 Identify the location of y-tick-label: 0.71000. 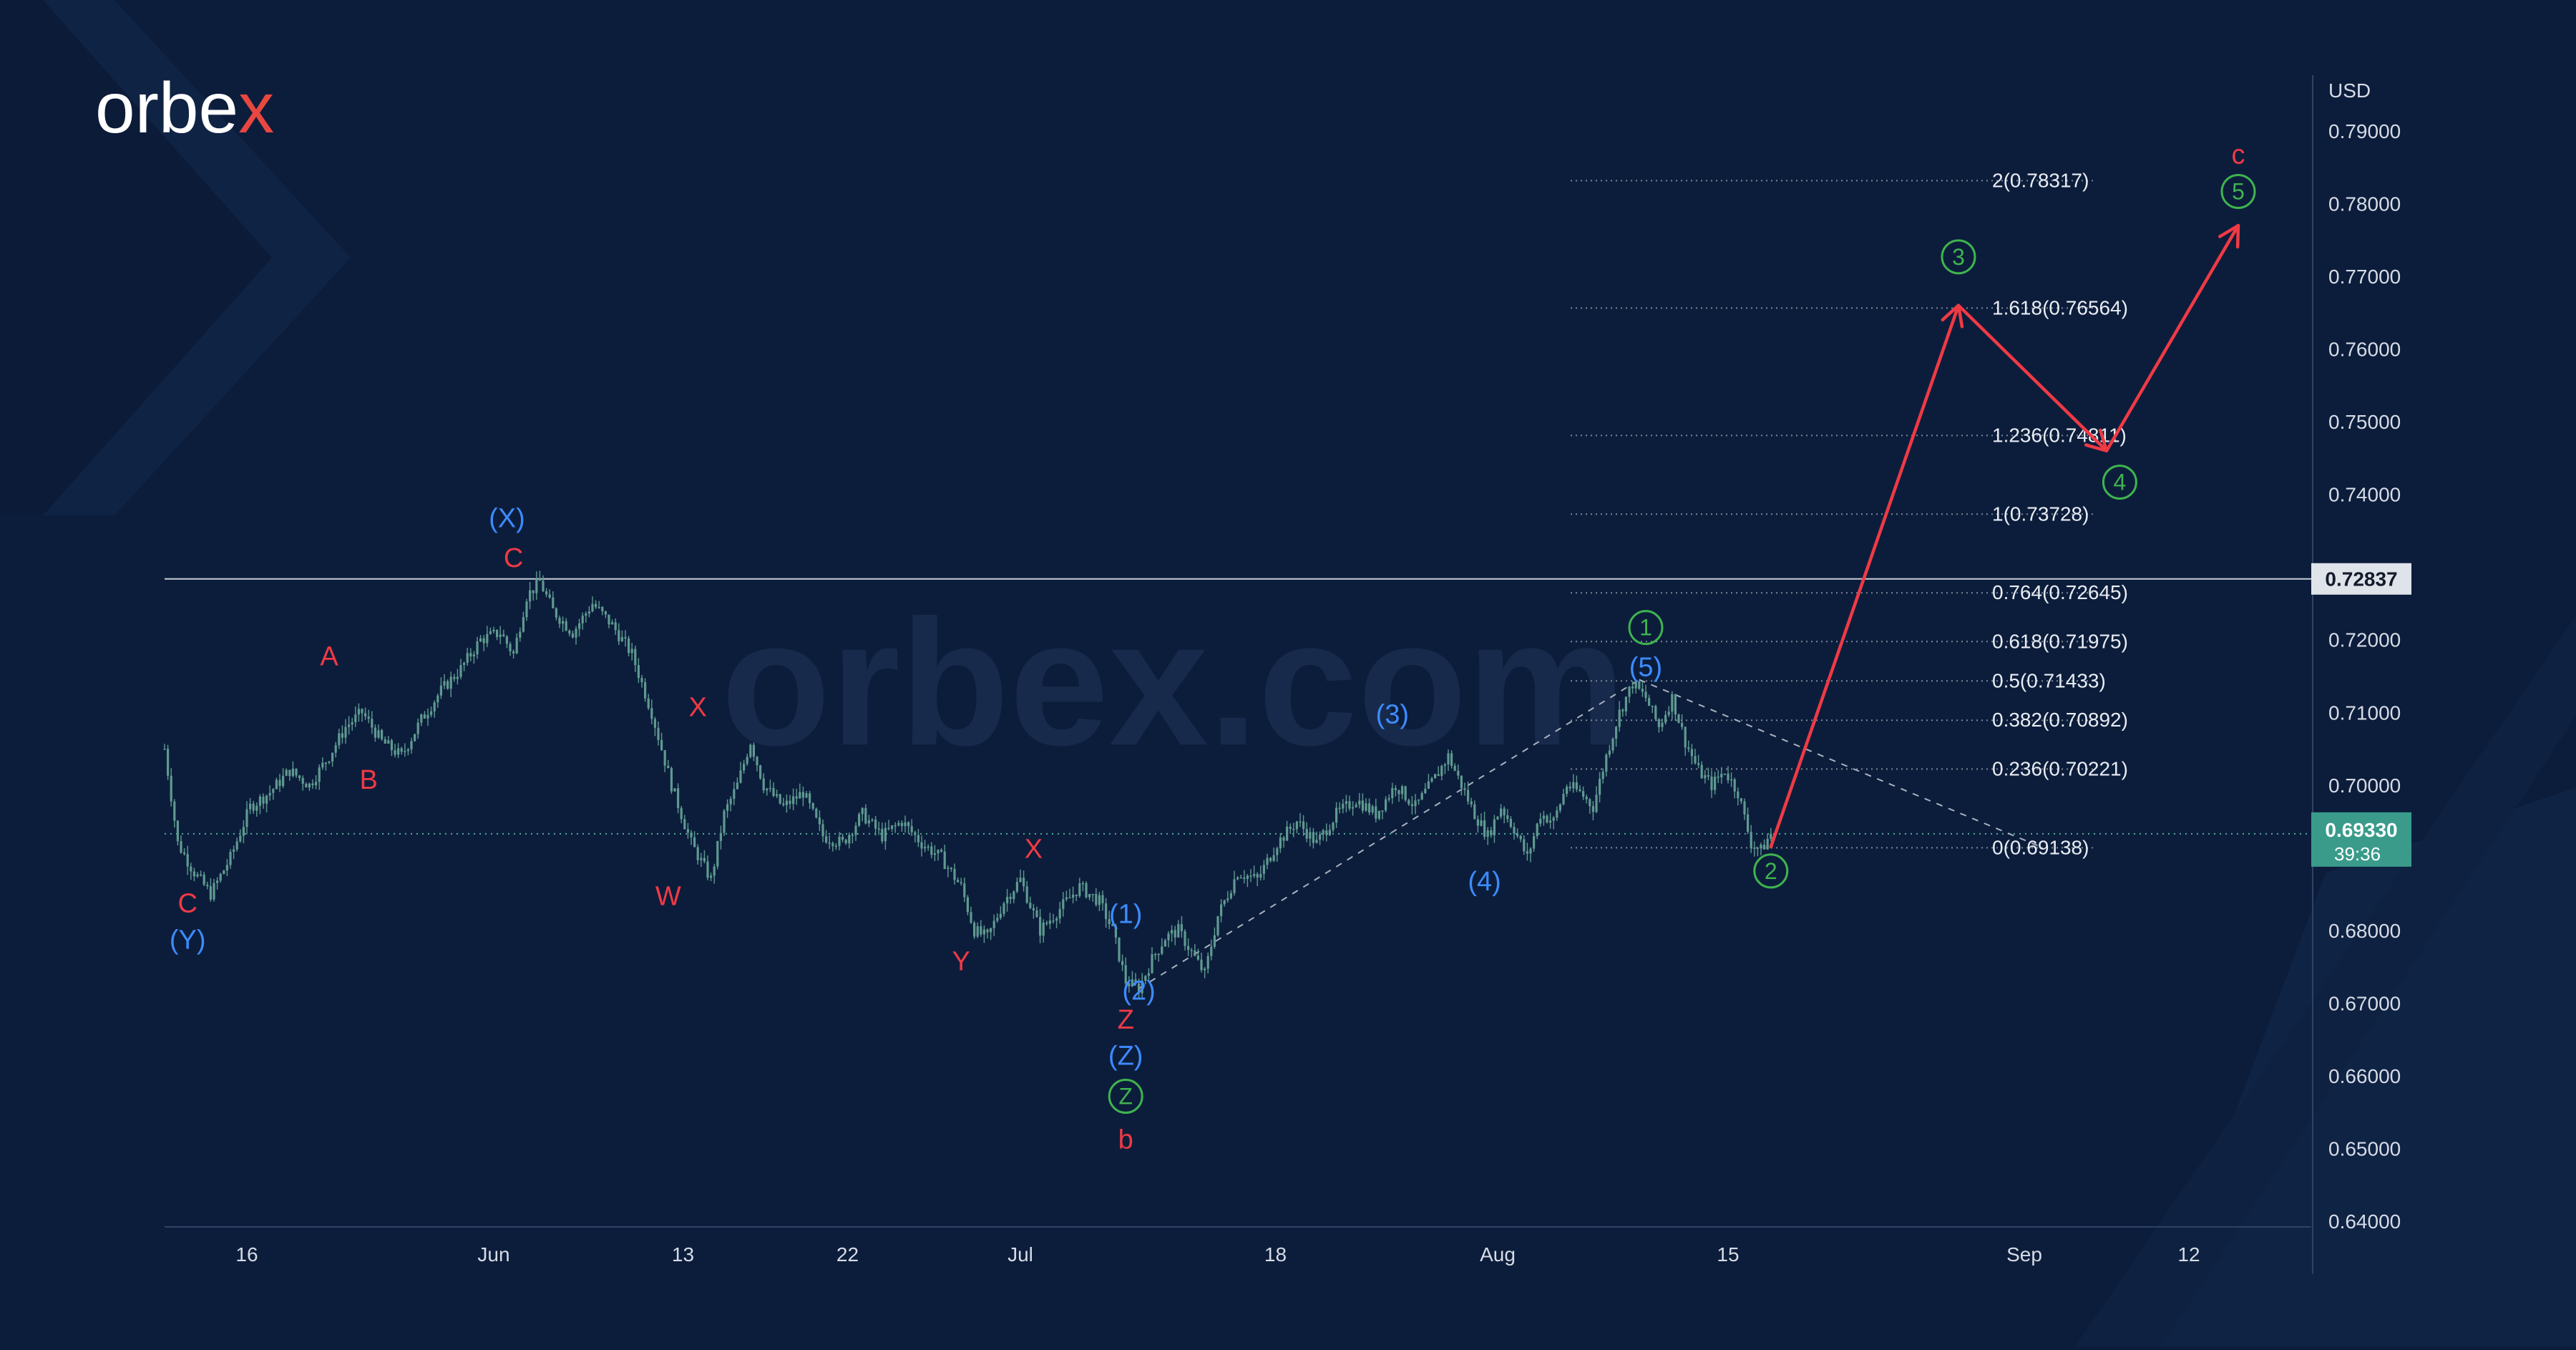
(2364, 712).